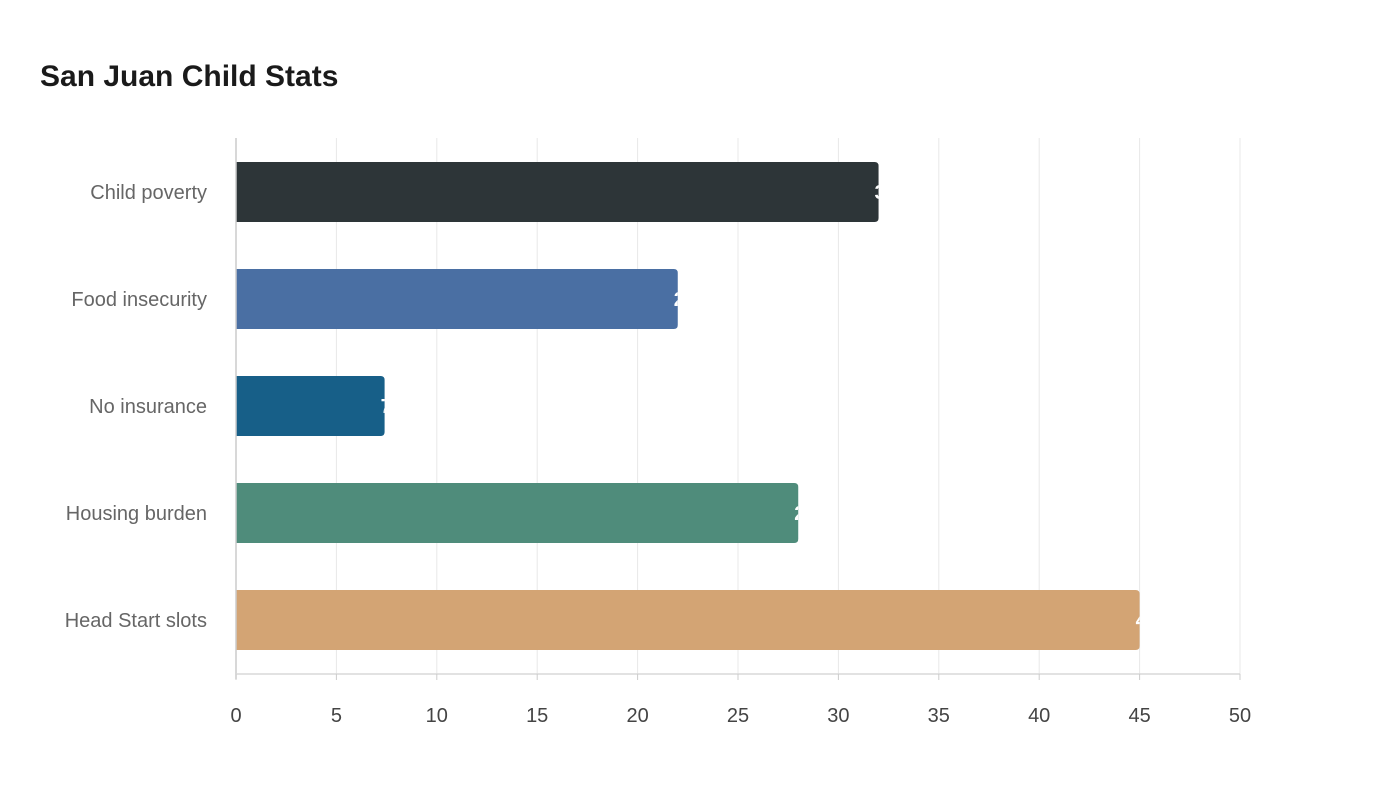 The width and height of the screenshot is (1400, 800). Describe the element at coordinates (235, 716) in the screenshot. I see `x-tick-label: 0` at that location.